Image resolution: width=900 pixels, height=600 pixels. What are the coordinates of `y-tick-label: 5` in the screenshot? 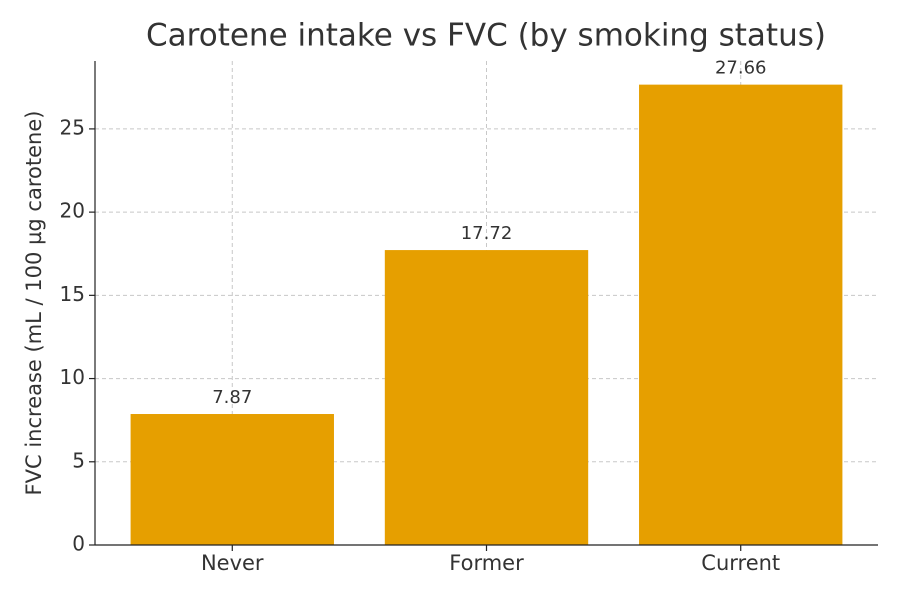 It's located at (78, 460).